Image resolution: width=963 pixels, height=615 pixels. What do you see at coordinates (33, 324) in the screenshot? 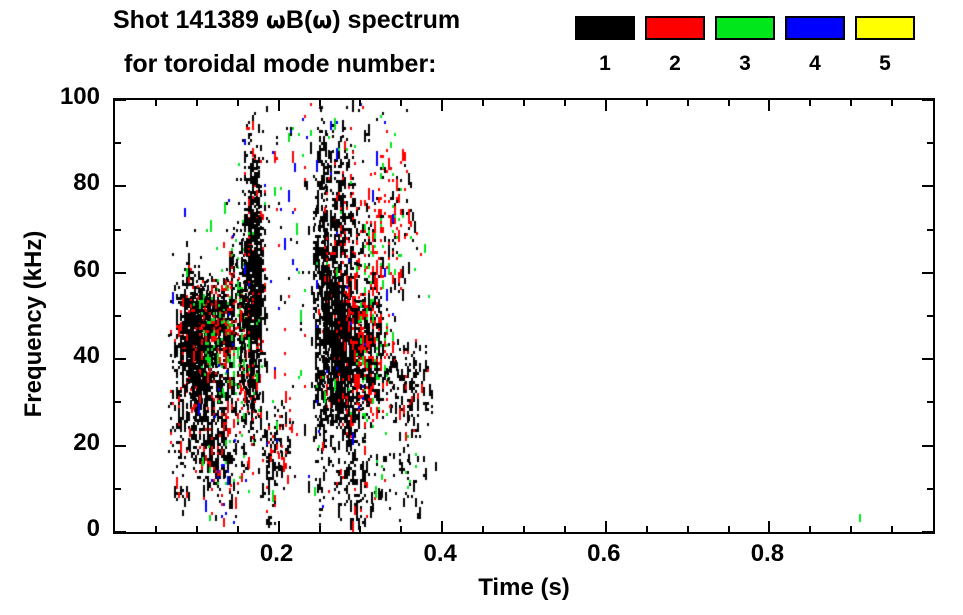
I see `y-axis-title: Frequency (kHz)` at bounding box center [33, 324].